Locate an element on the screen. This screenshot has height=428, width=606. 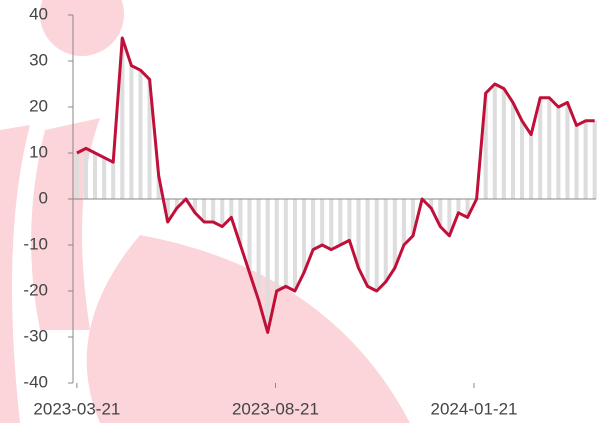
y-tick-label: 30 is located at coordinates (38, 59).